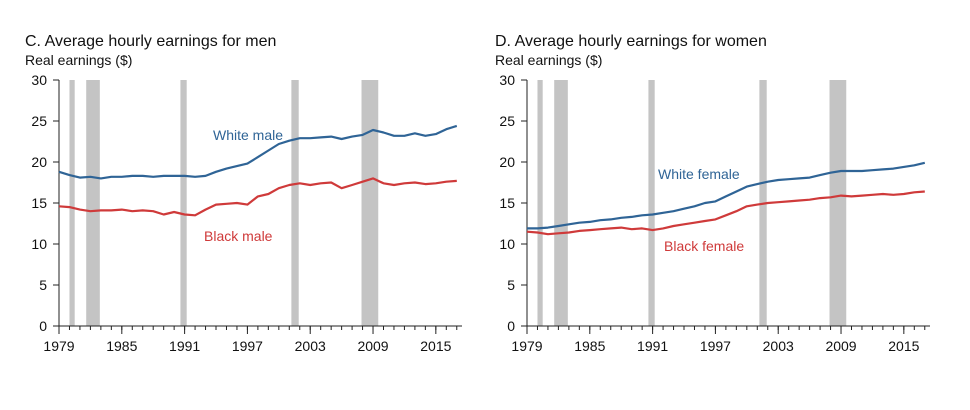  Describe the element at coordinates (704, 246) in the screenshot. I see `series-label: Black female` at that location.